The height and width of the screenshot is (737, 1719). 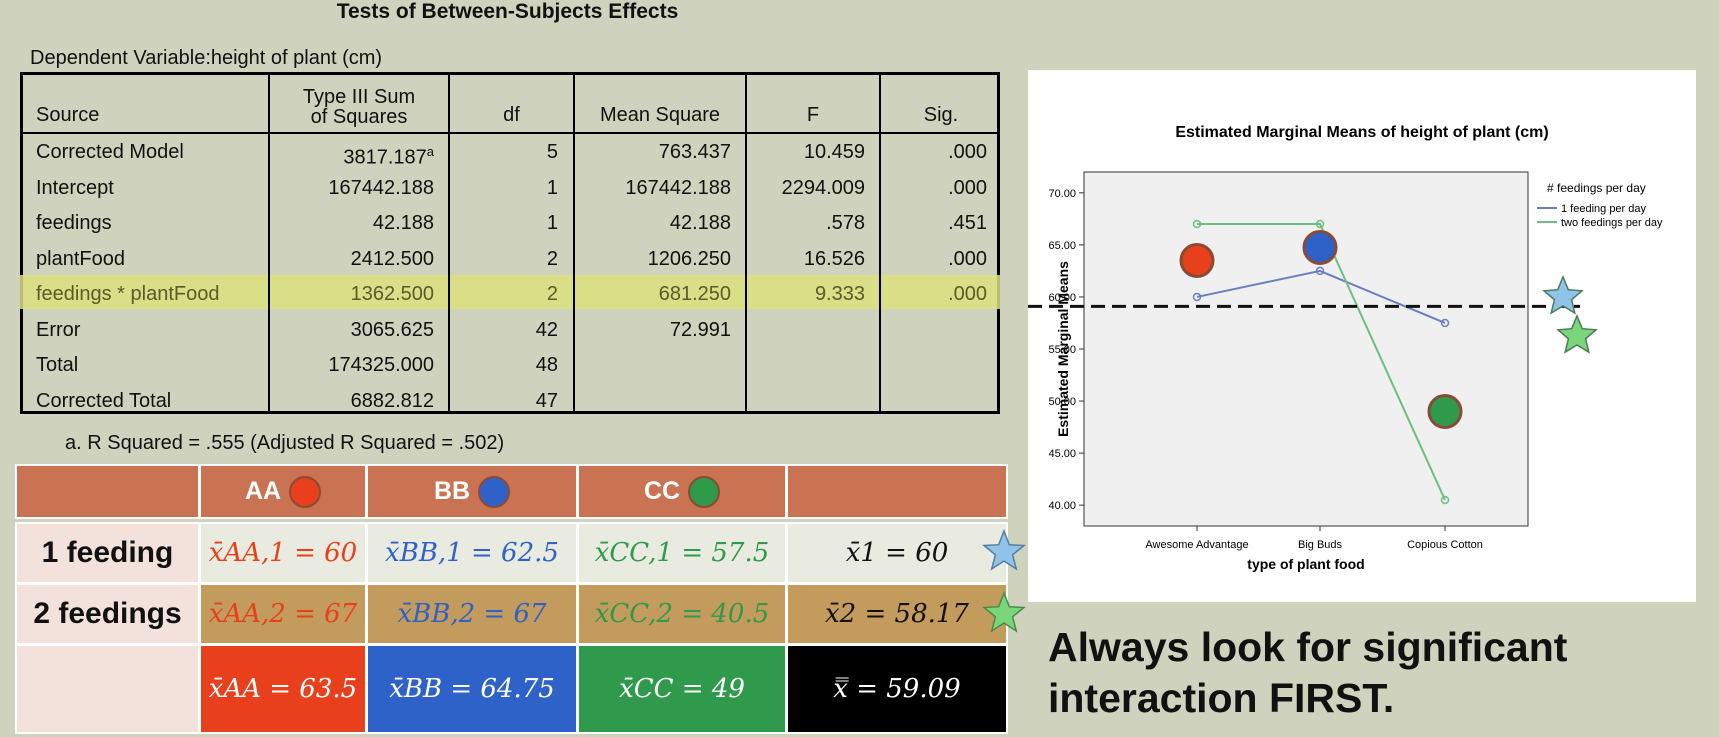 I want to click on anova-df-5: 2, so click(x=552, y=294).